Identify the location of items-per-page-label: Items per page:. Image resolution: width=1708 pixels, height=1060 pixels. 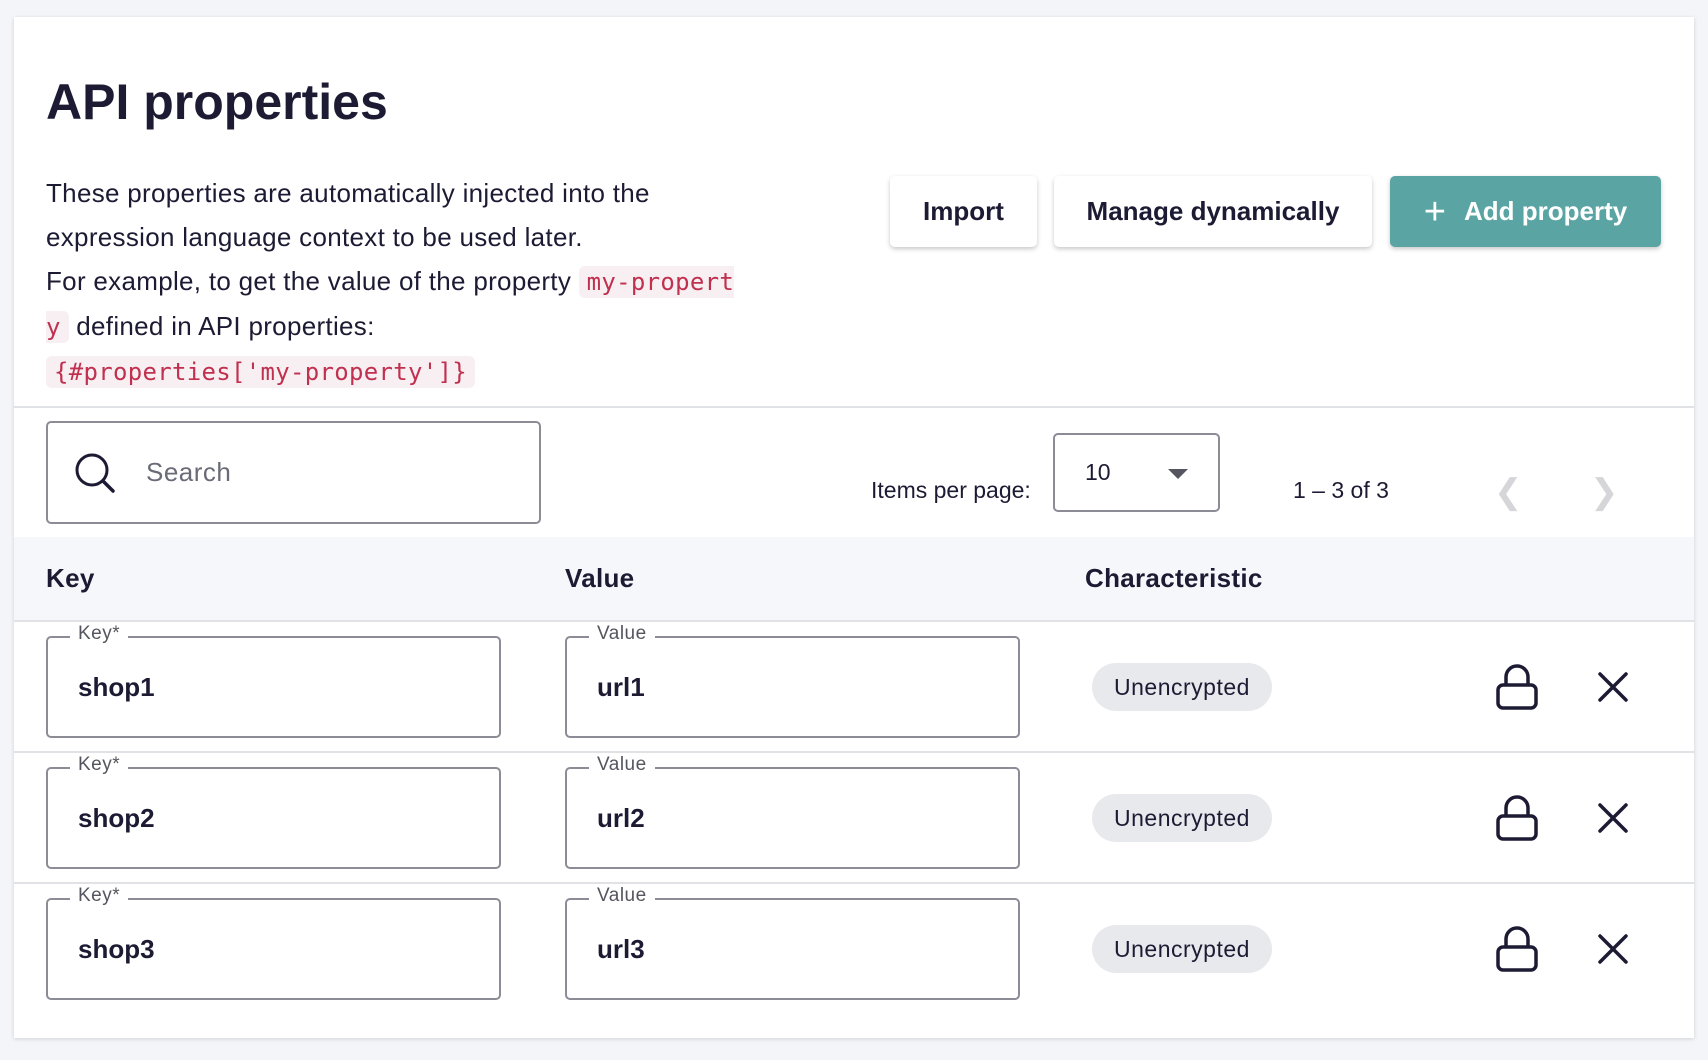
(951, 490).